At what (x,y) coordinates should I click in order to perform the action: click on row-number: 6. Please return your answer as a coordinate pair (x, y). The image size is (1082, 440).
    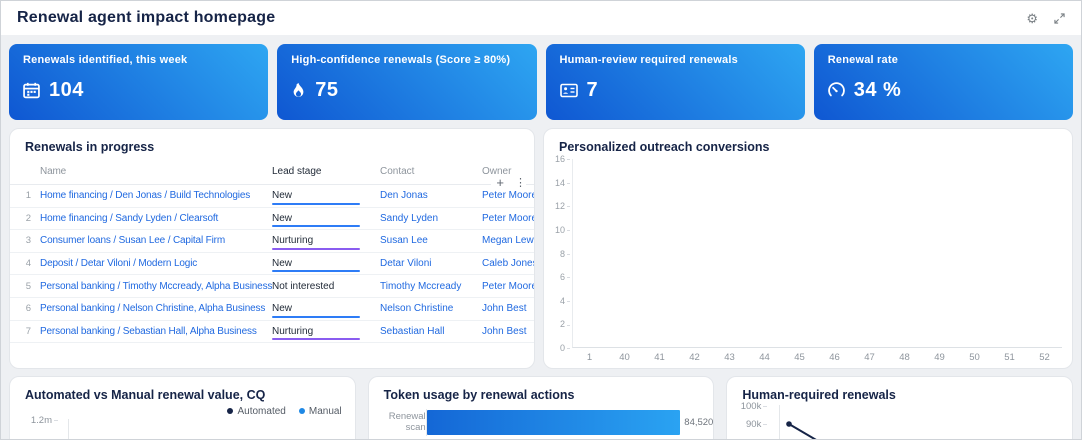
    Looking at the image, I should click on (28, 309).